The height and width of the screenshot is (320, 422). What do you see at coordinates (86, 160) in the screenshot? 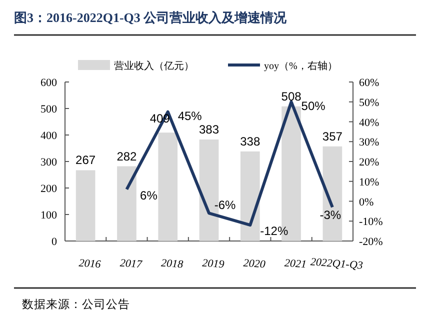
I see `data-label: 267` at bounding box center [86, 160].